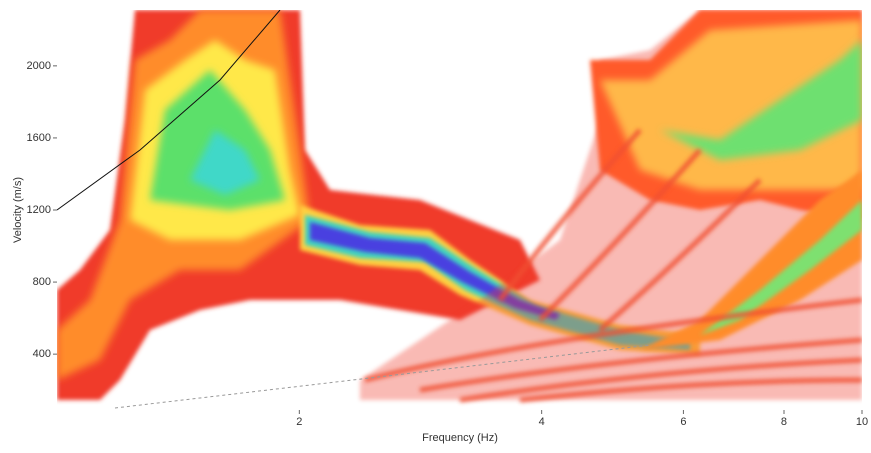 Image resolution: width=871 pixels, height=453 pixels. What do you see at coordinates (683, 422) in the screenshot?
I see `x-tick-label: 6` at bounding box center [683, 422].